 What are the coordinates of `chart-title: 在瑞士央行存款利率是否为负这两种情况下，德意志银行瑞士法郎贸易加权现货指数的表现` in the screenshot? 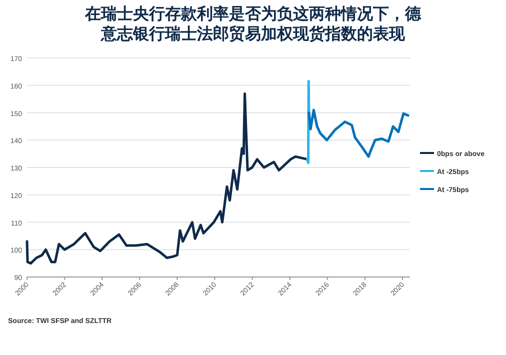 It's located at (253, 25).